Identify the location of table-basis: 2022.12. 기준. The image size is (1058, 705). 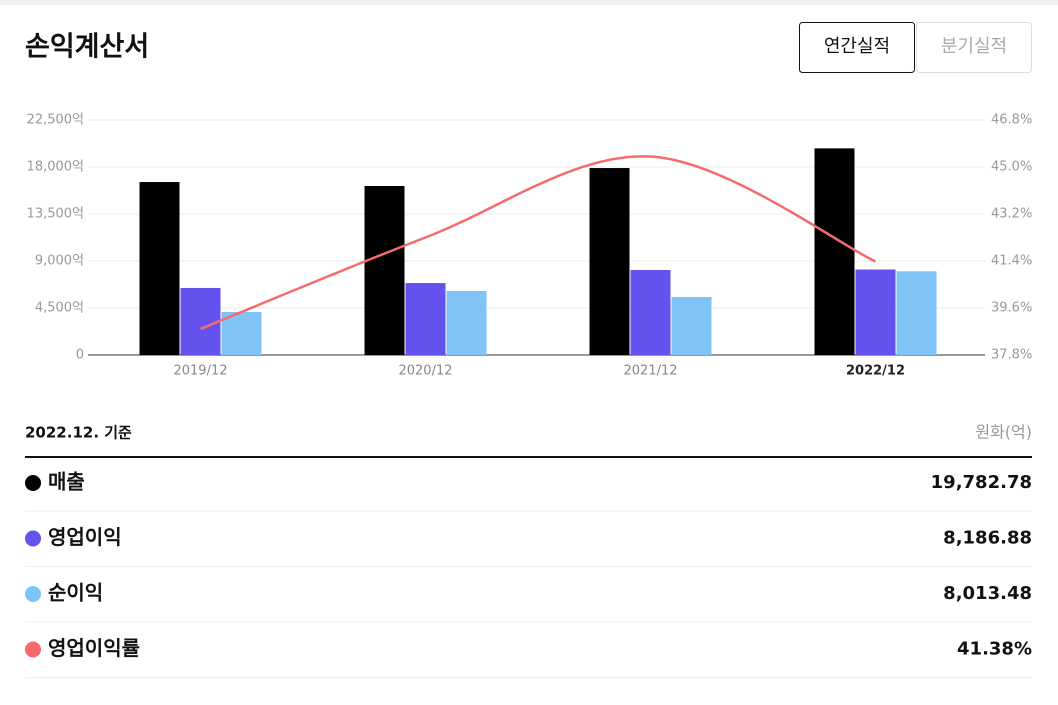
(78, 433).